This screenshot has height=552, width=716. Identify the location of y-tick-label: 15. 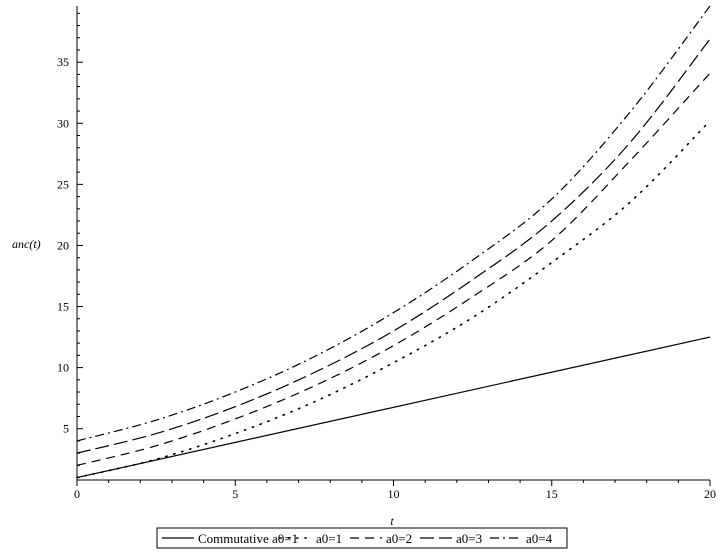
(63, 307).